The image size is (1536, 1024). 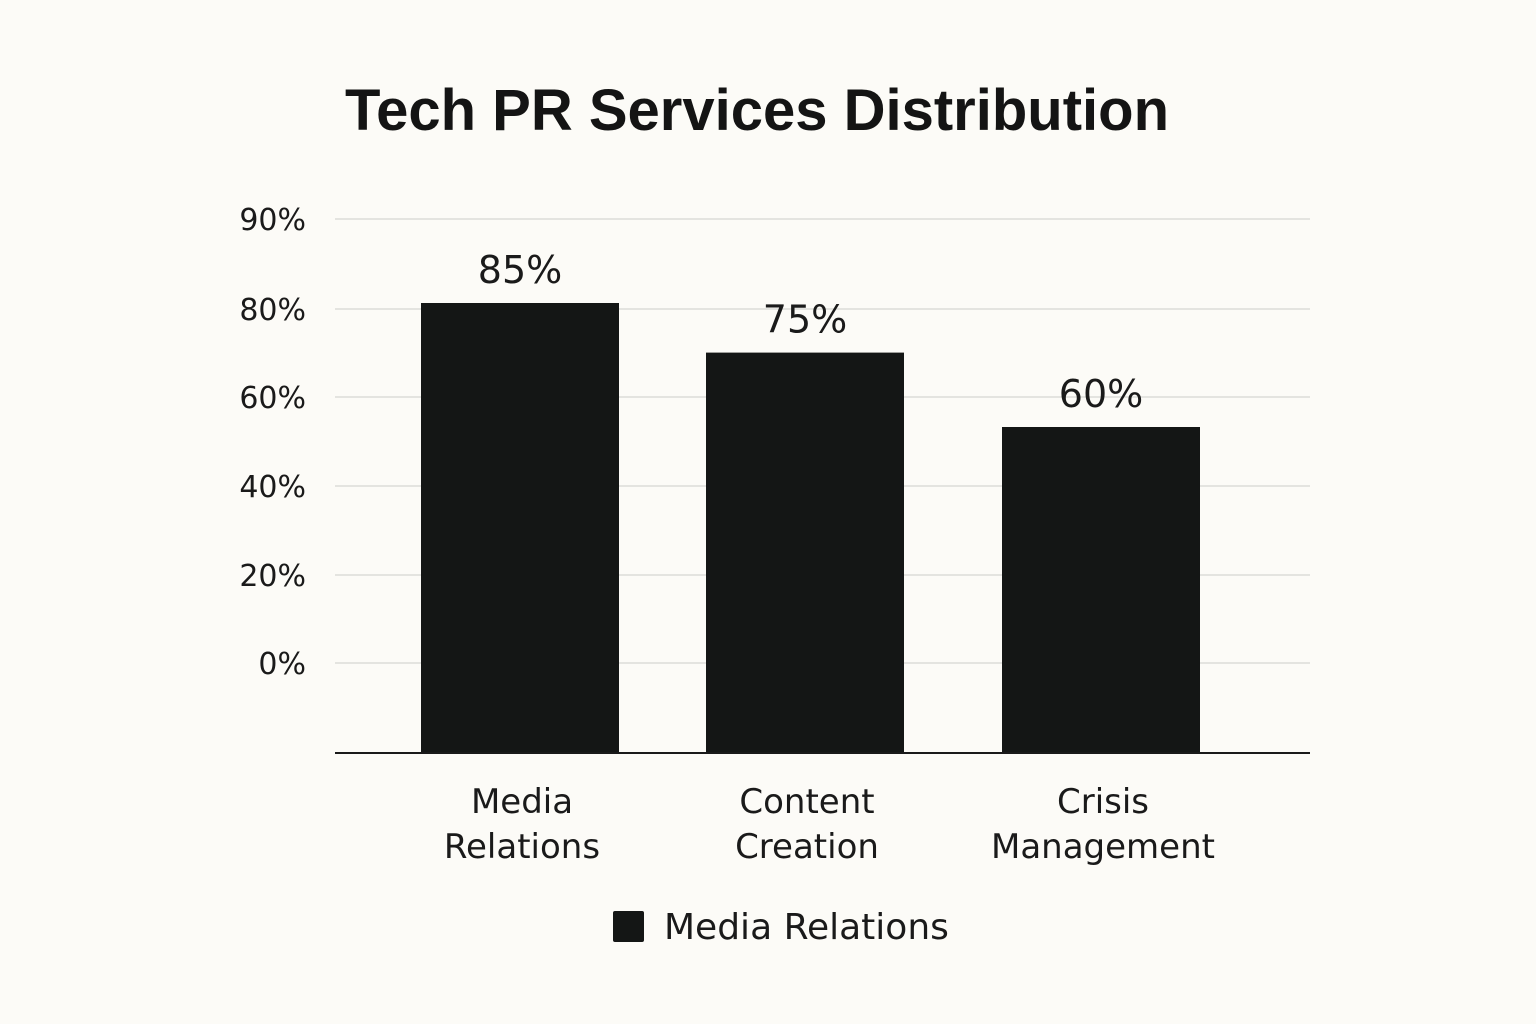 I want to click on category-label: Content, so click(x=806, y=802).